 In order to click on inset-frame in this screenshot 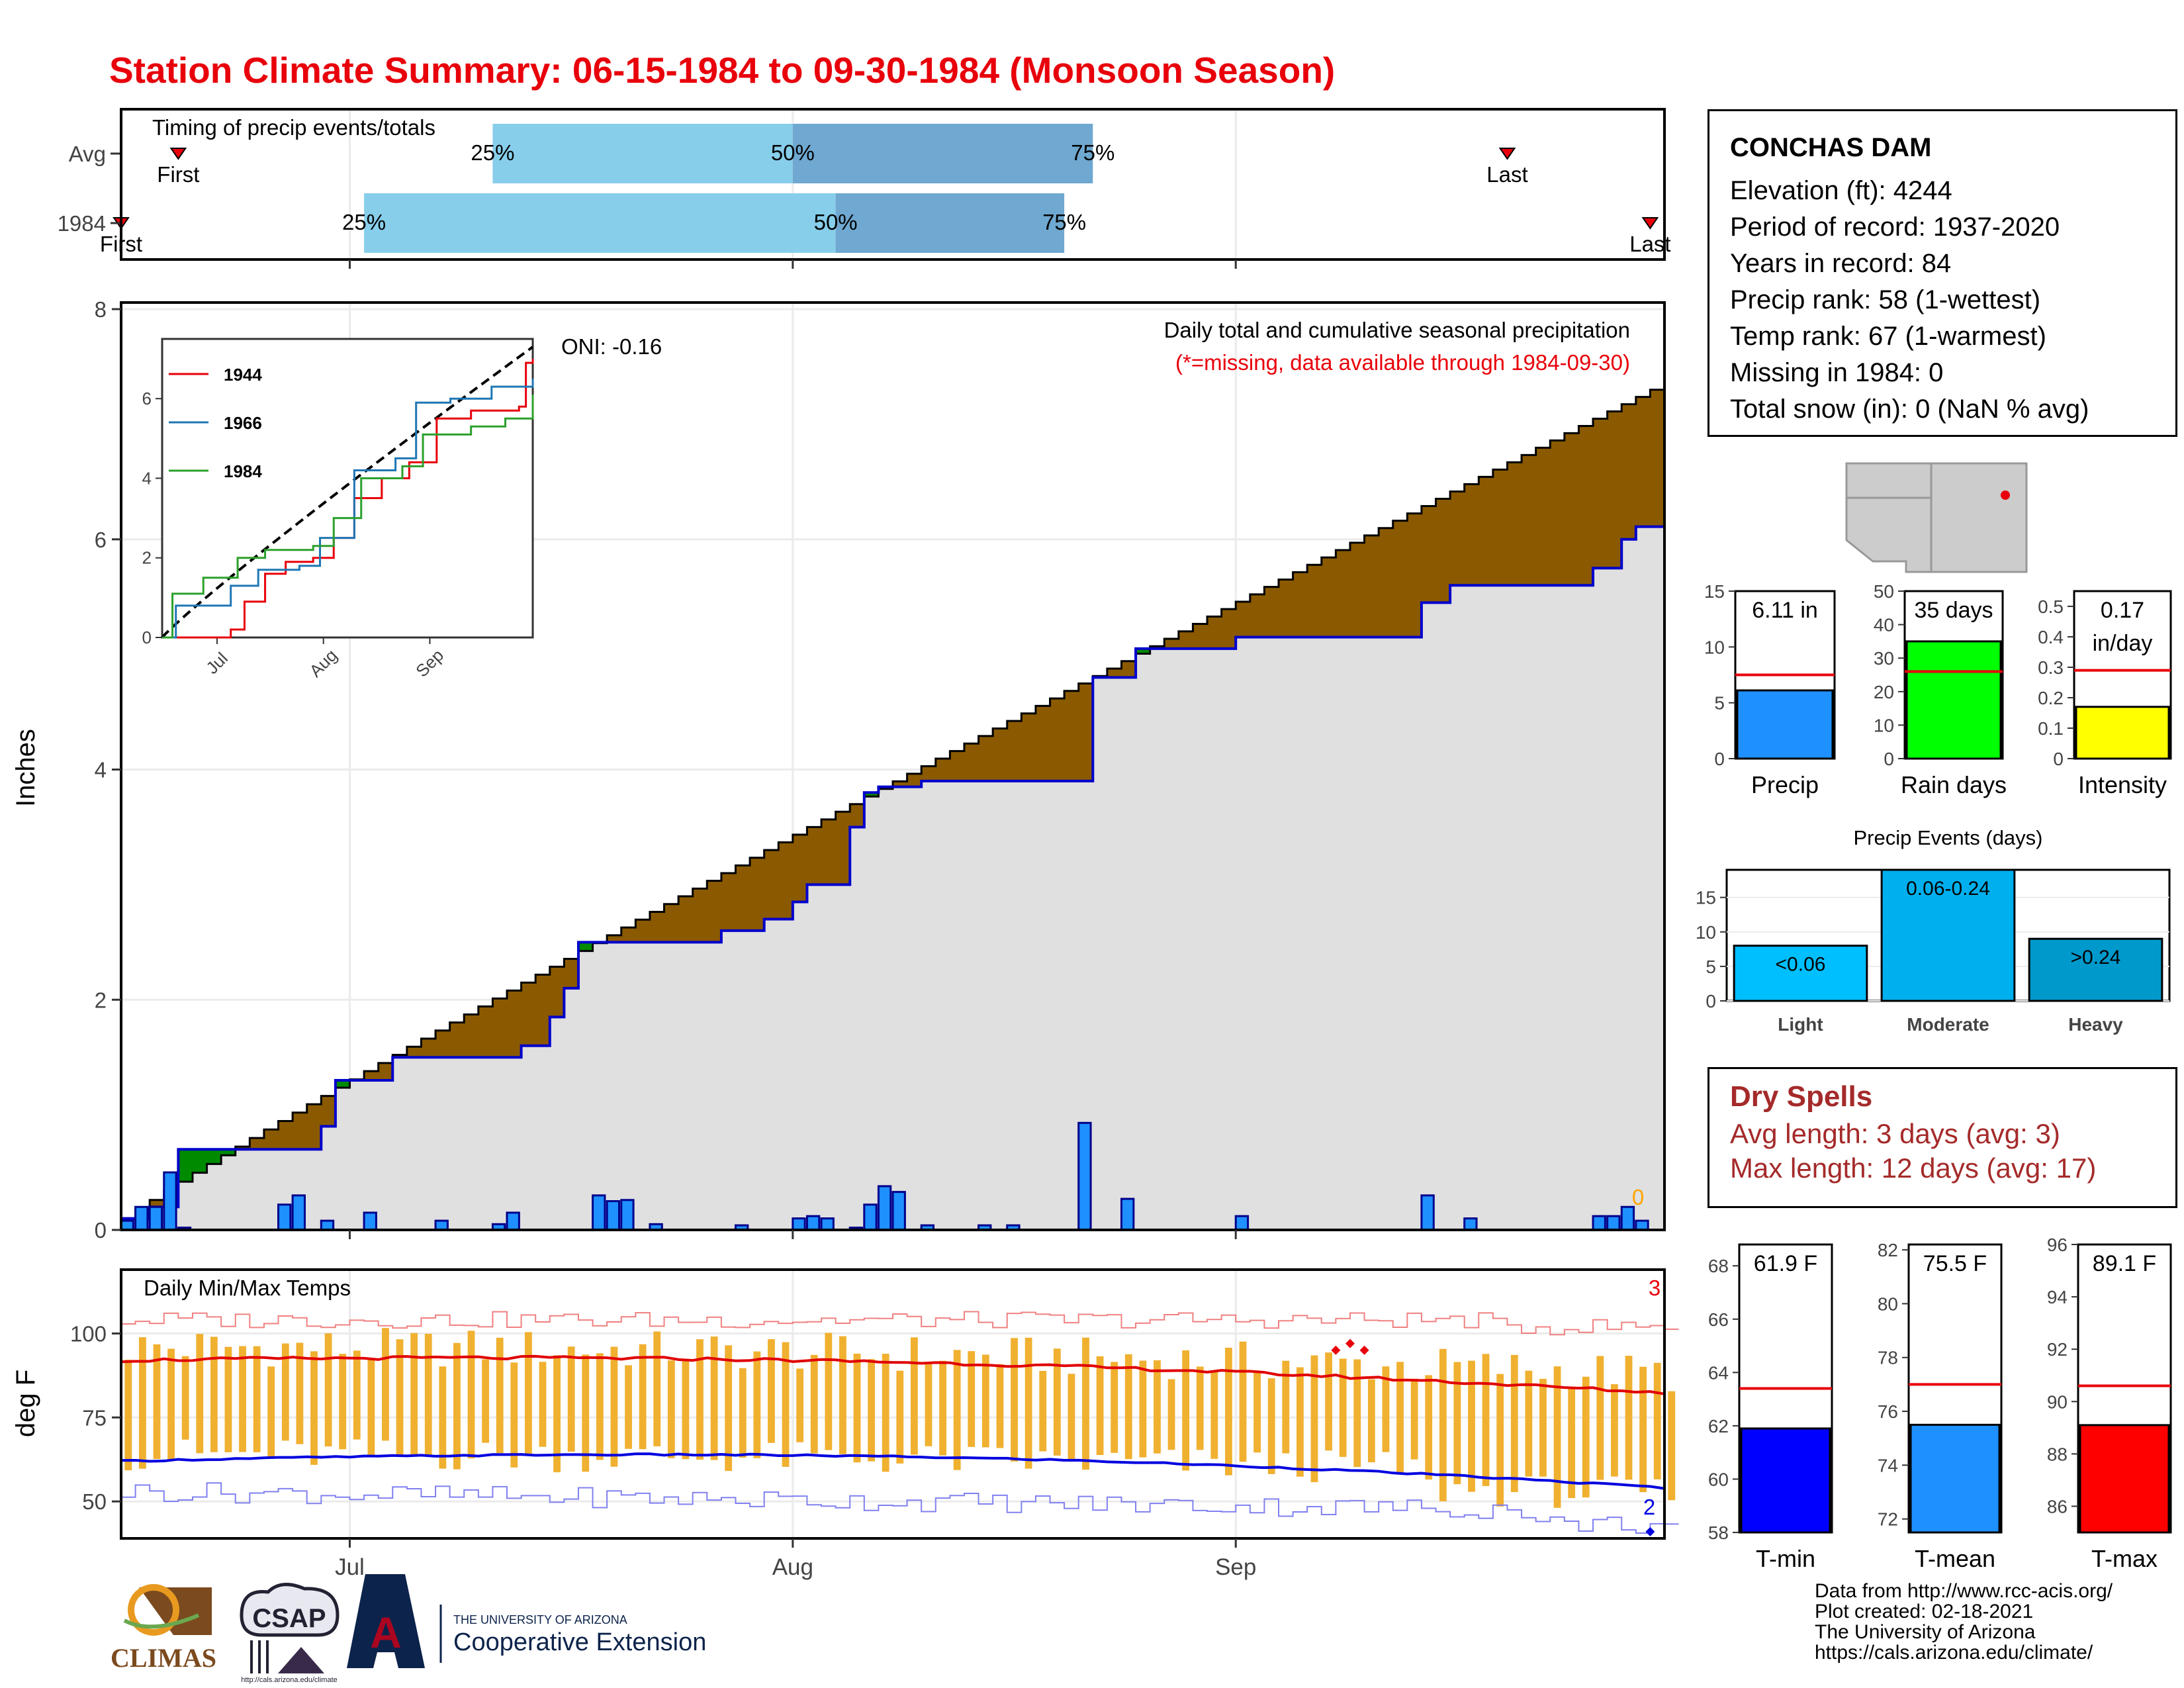, I will do `click(348, 488)`.